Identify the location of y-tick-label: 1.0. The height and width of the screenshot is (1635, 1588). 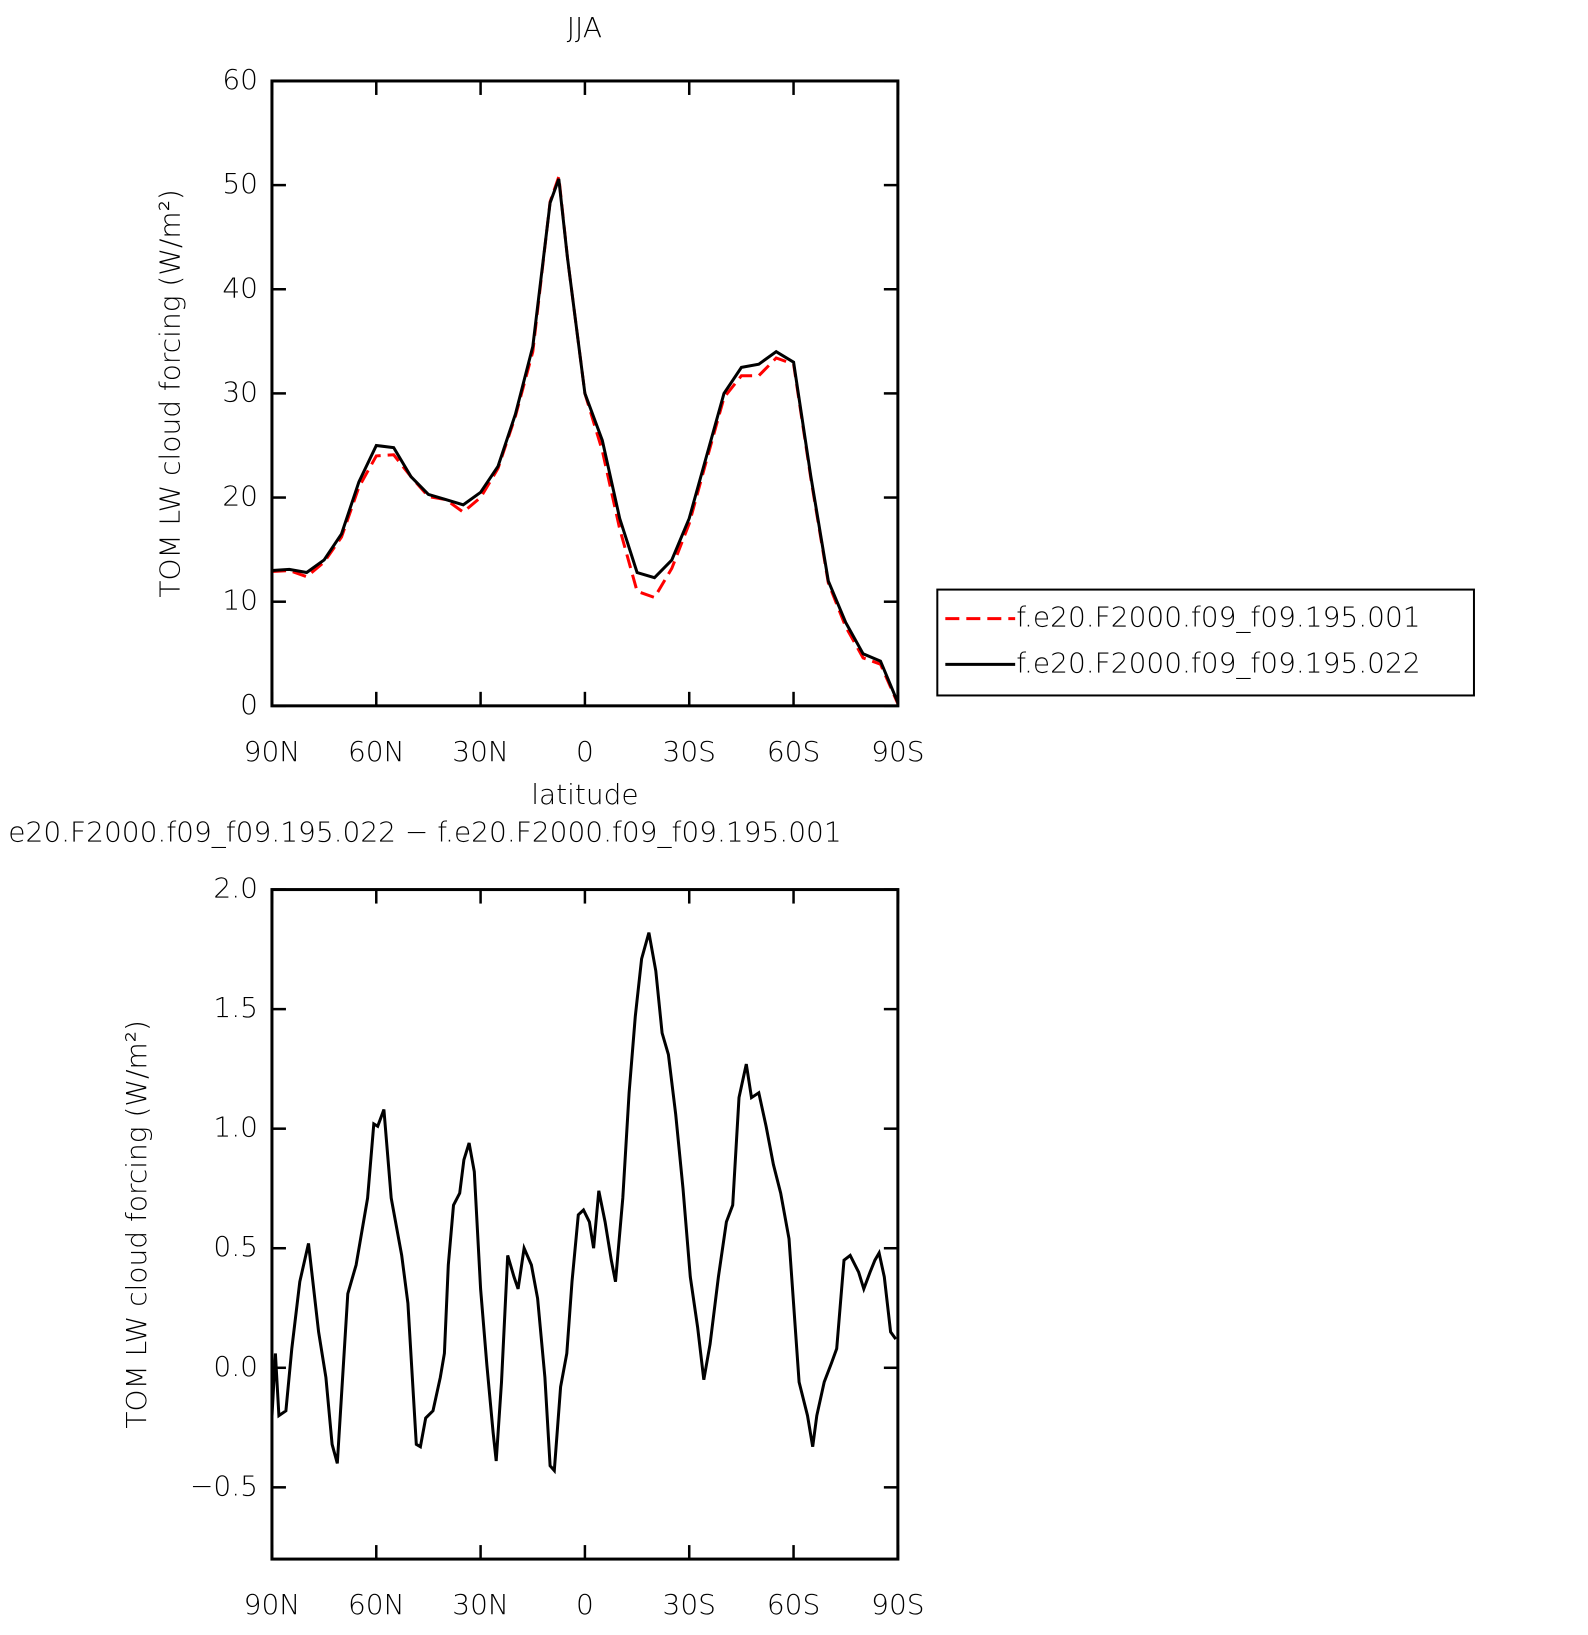
(235, 1127).